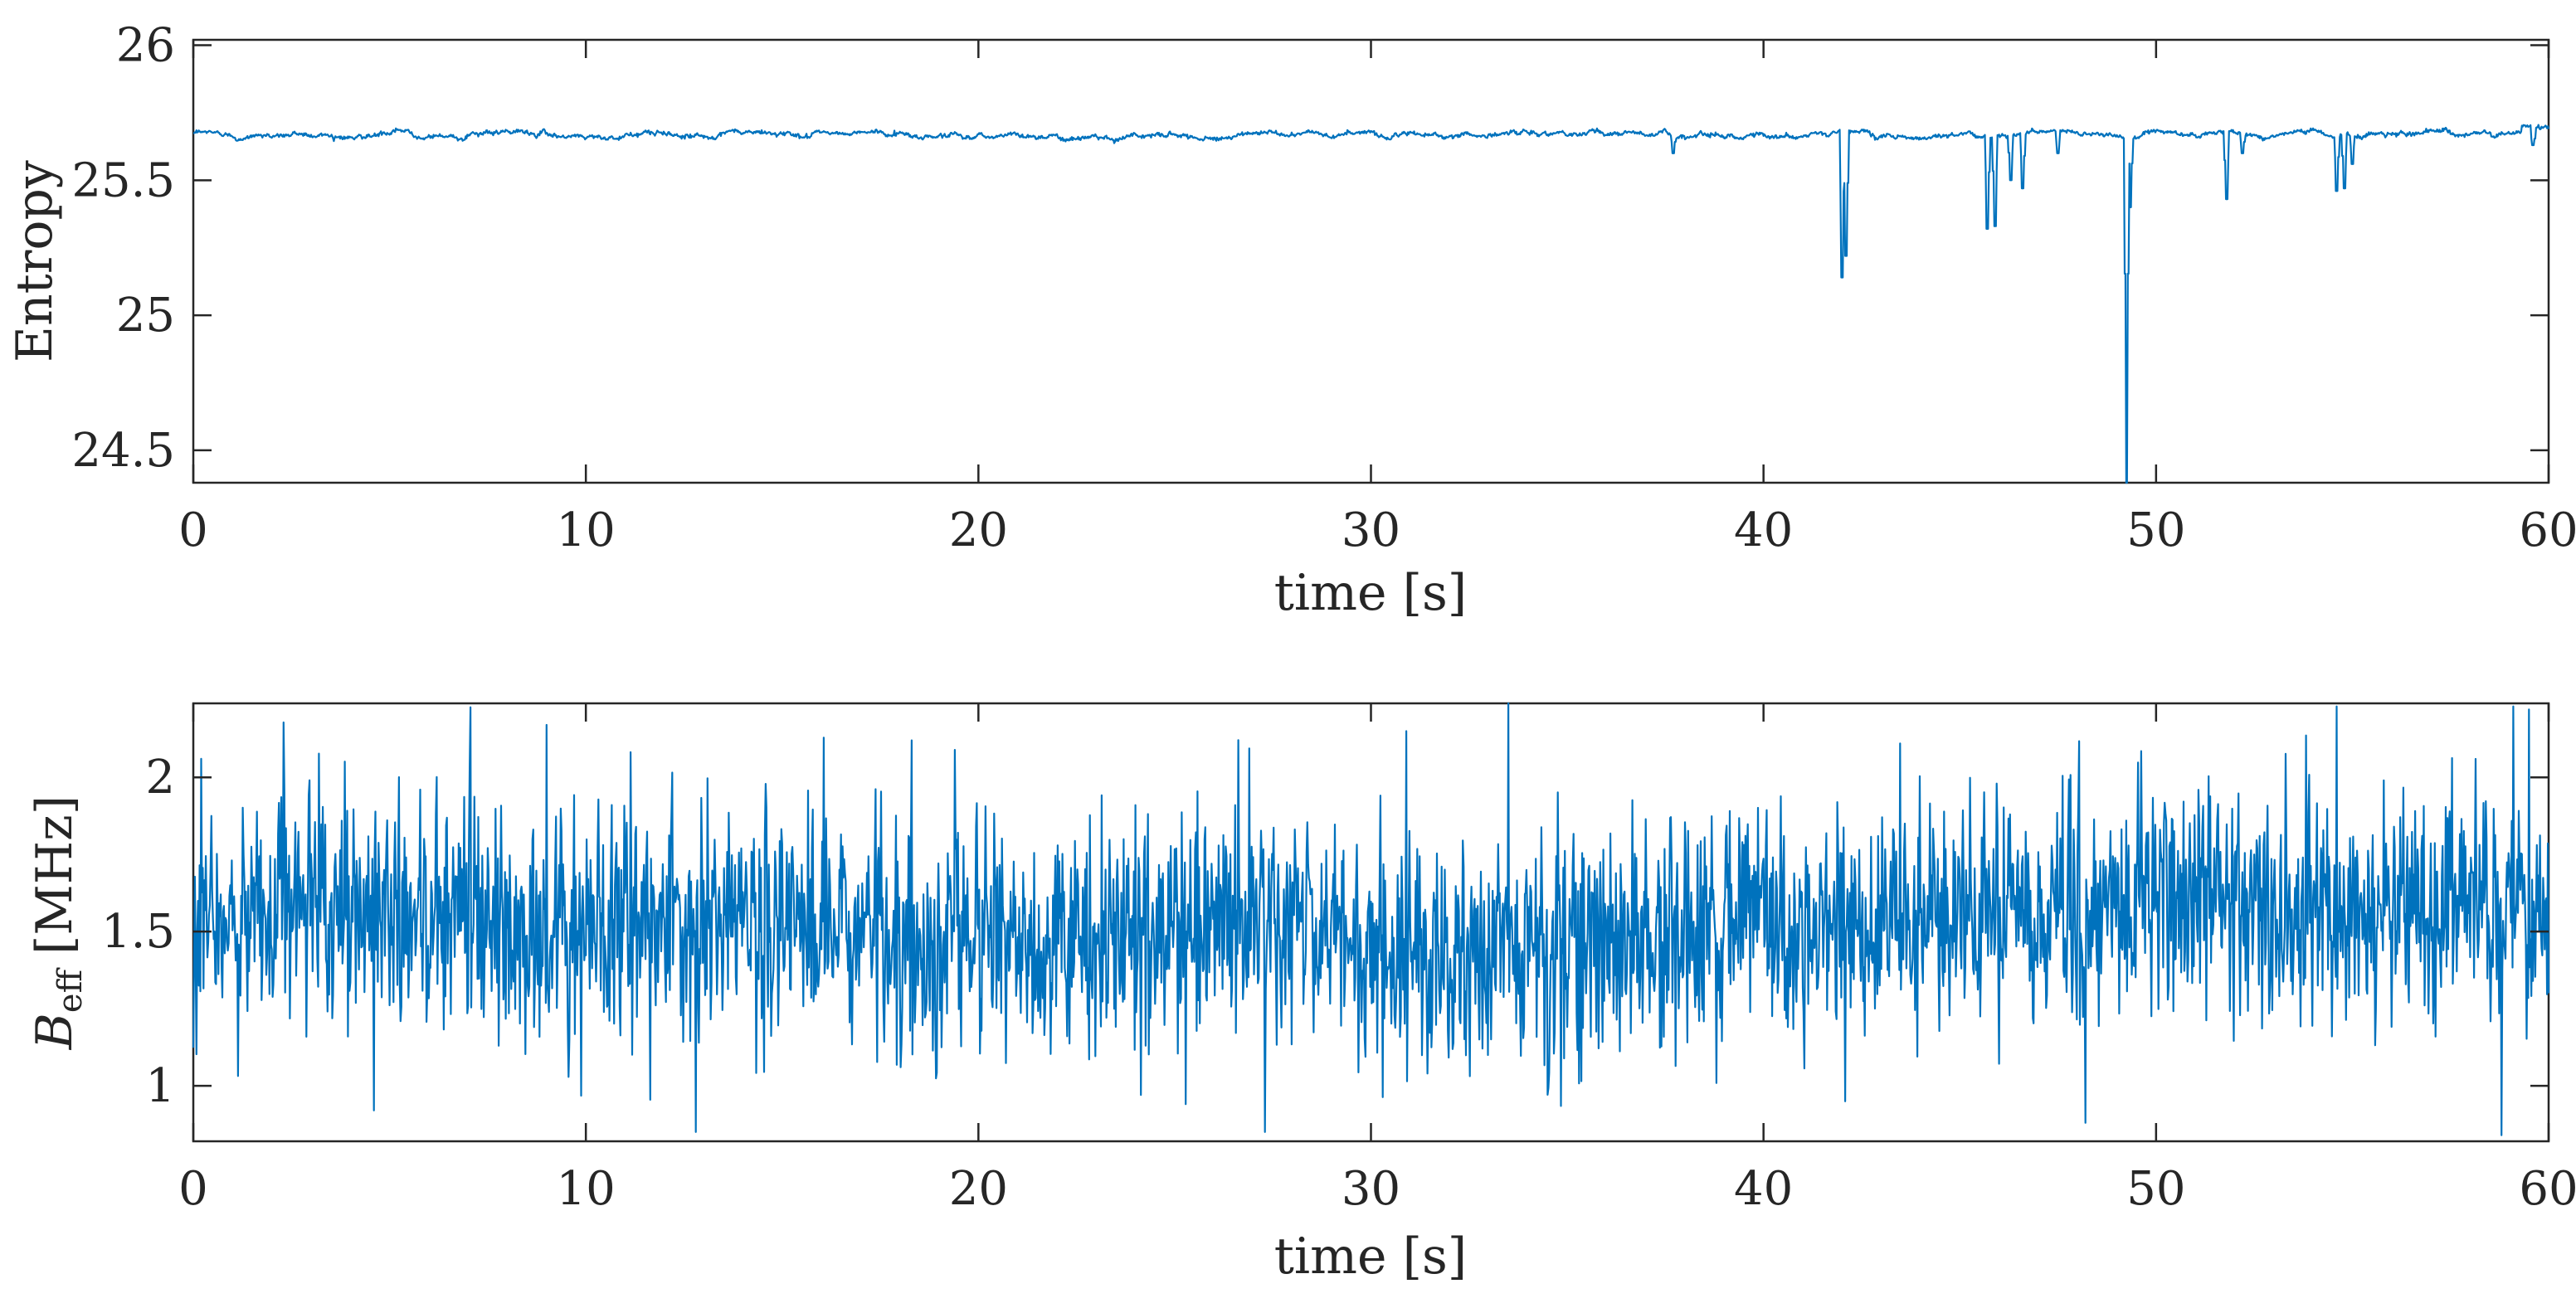  I want to click on beff-x-tick-label: 0, so click(193, 1189).